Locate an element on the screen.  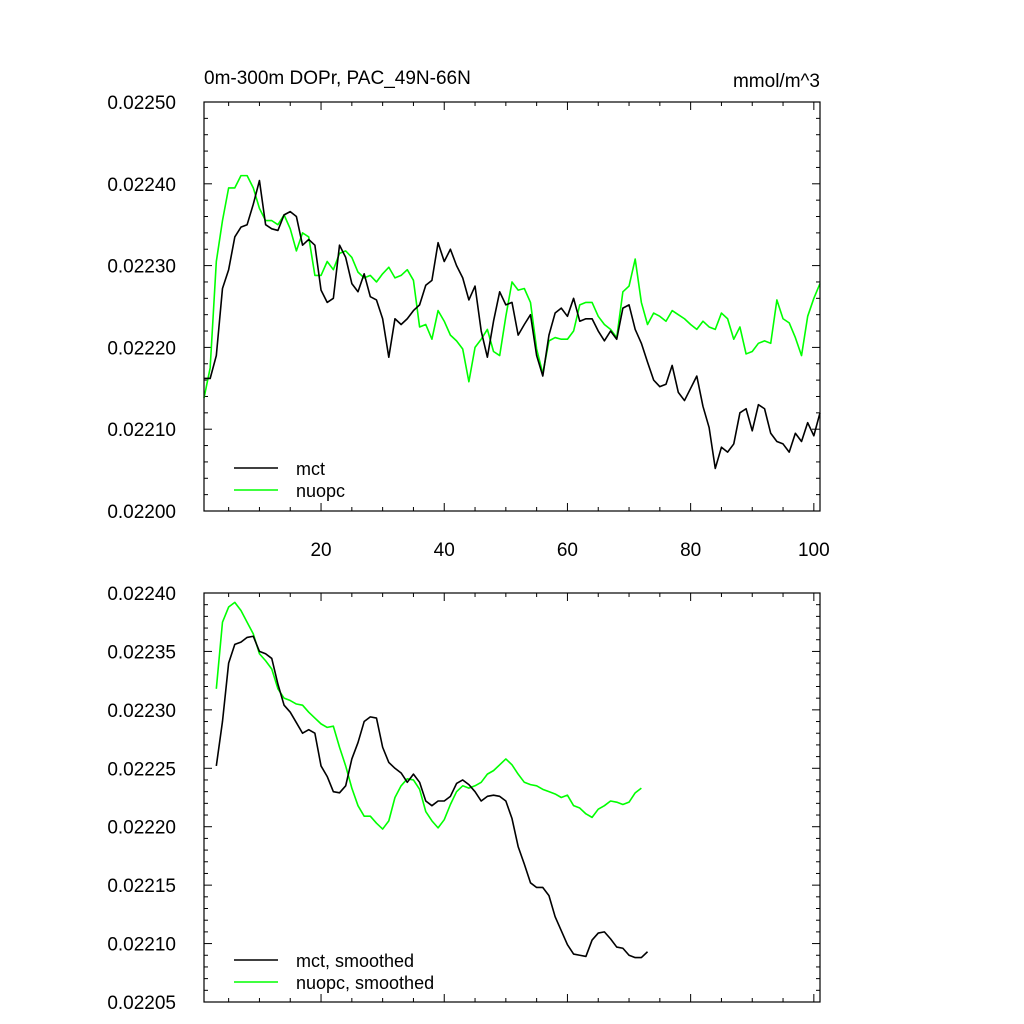
legend-label-nuopc: nuopc is located at coordinates (320, 491).